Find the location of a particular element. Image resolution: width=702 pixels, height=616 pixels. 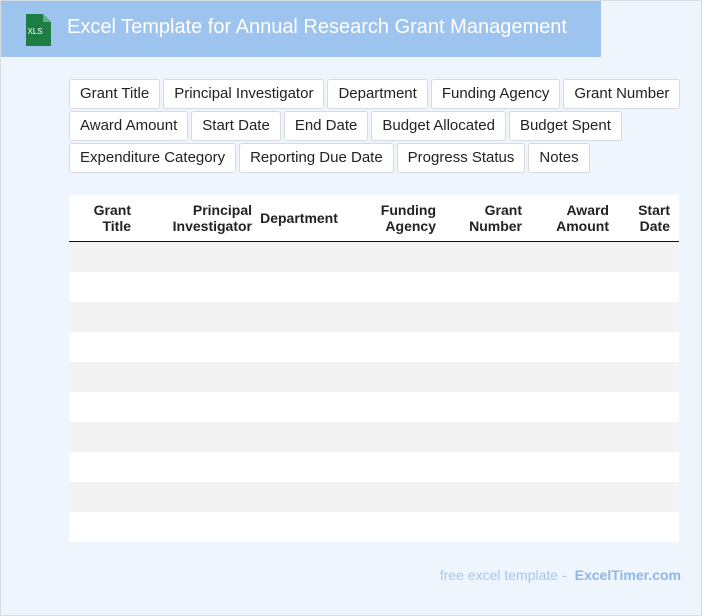

tag-button: Notes is located at coordinates (559, 158).